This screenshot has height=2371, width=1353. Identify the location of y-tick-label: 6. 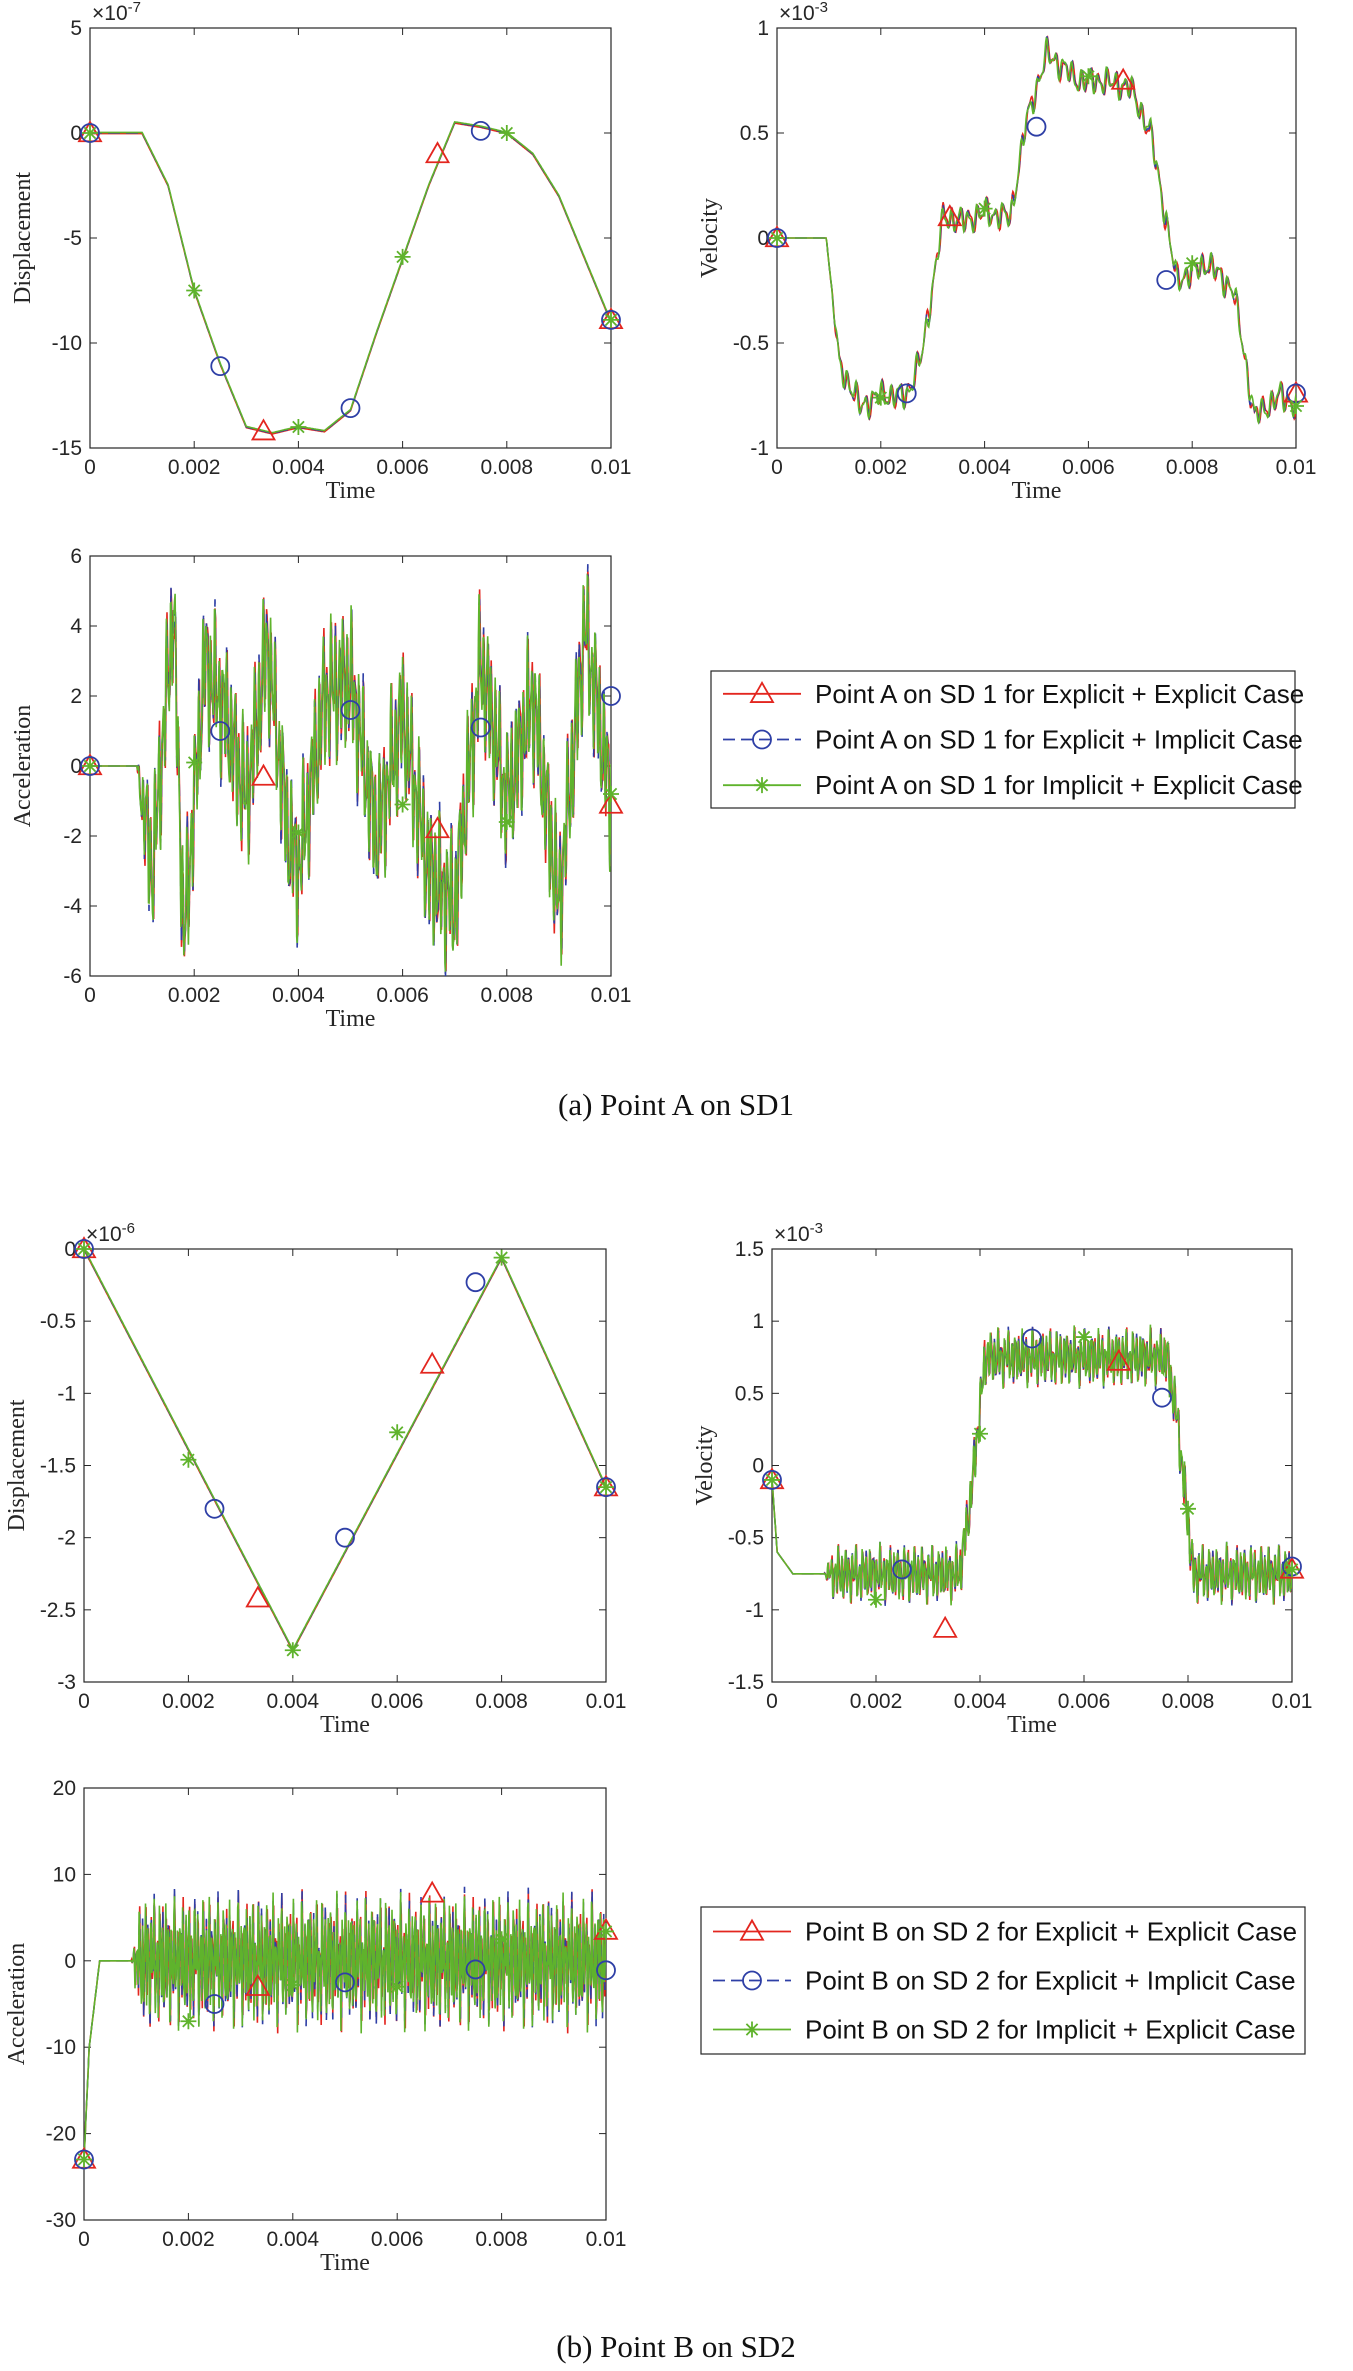
(76, 556).